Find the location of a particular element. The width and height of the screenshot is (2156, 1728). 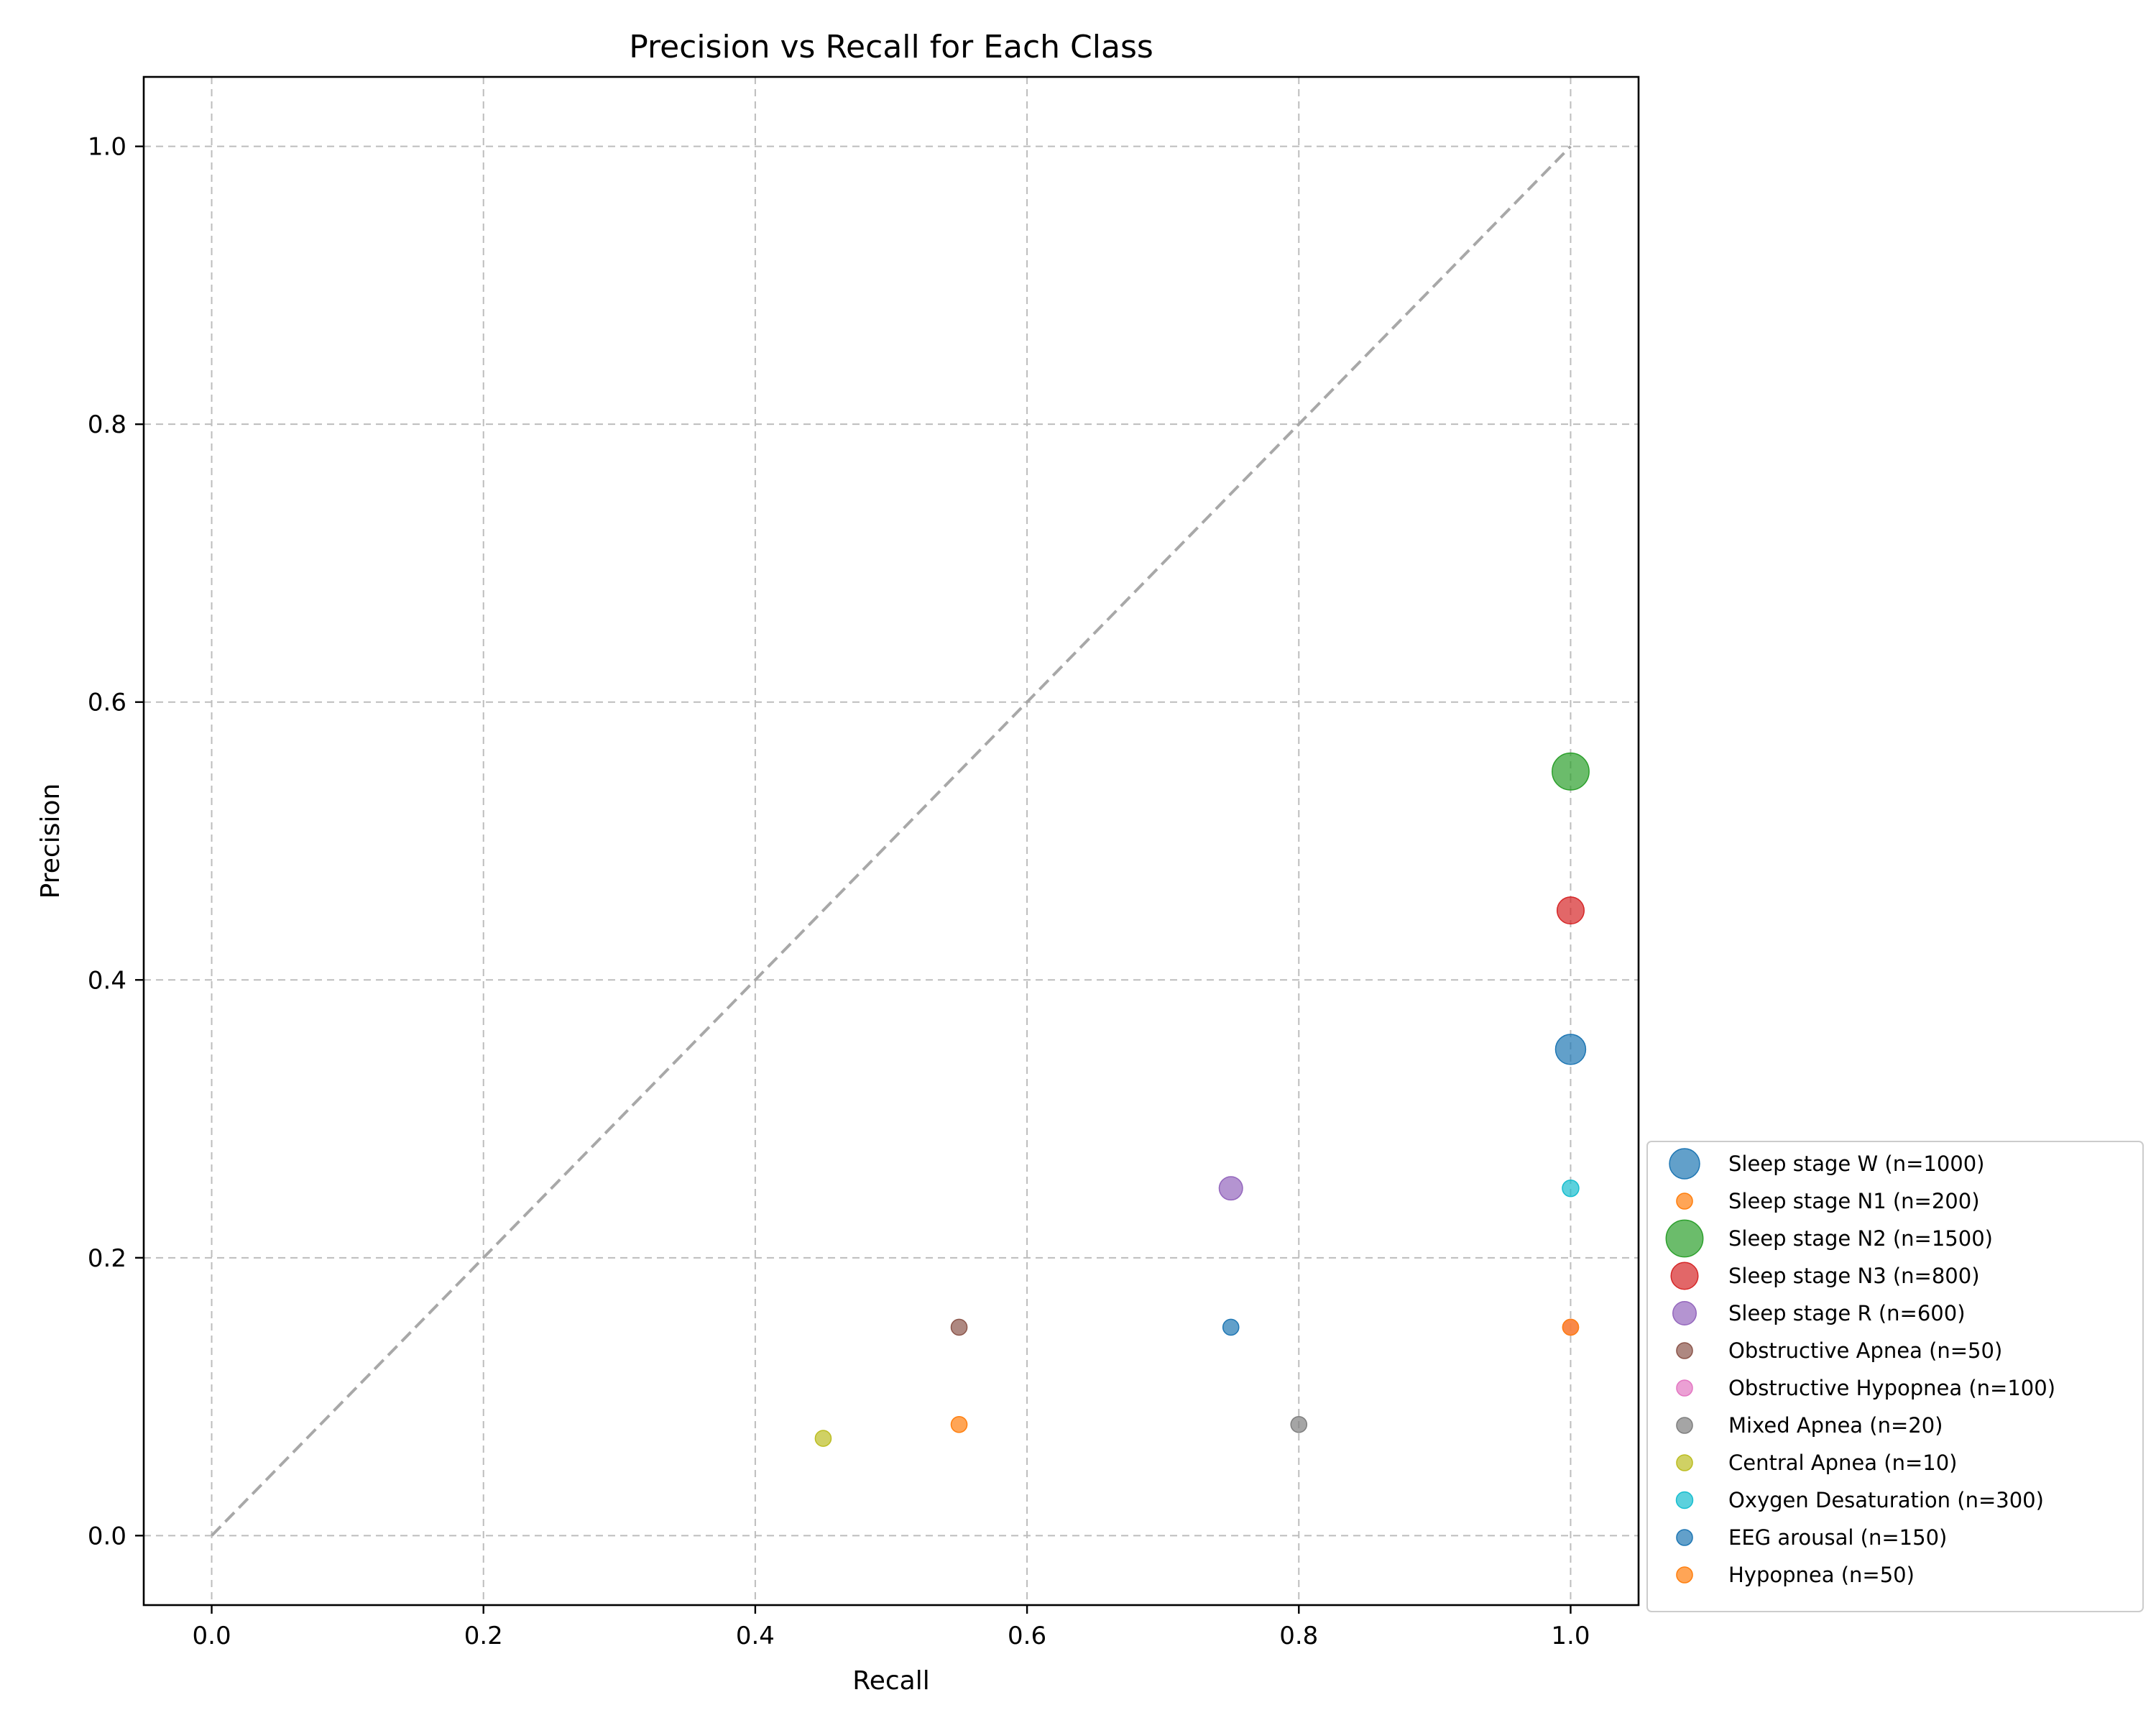

legend-item: Sleep stage R (n=600) is located at coordinates (1819, 1313).